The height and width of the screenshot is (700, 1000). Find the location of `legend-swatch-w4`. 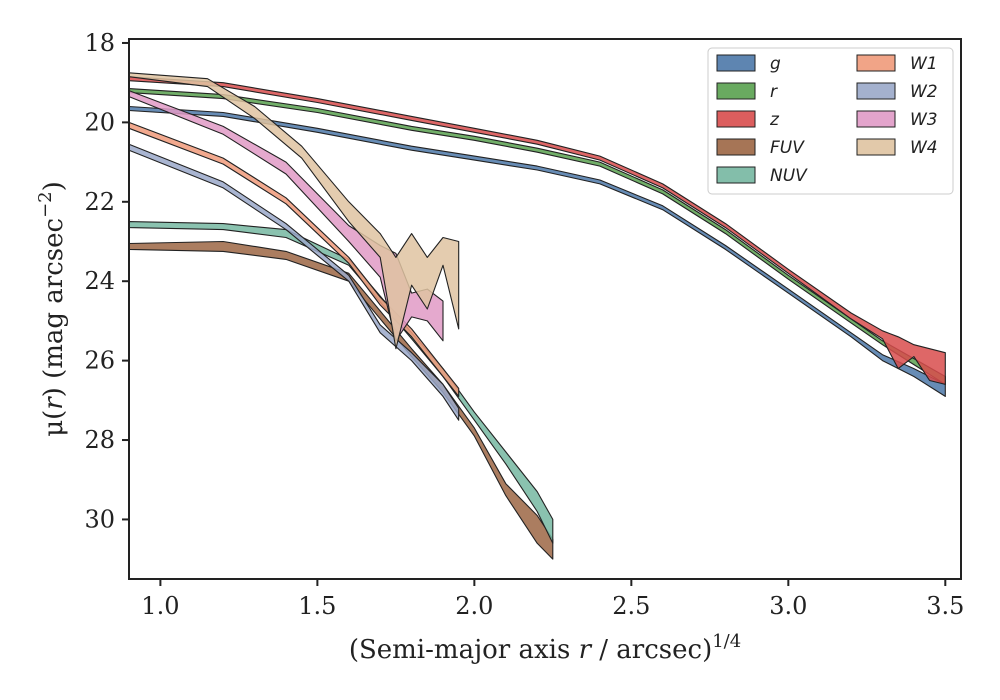

legend-swatch-w4 is located at coordinates (876, 147).